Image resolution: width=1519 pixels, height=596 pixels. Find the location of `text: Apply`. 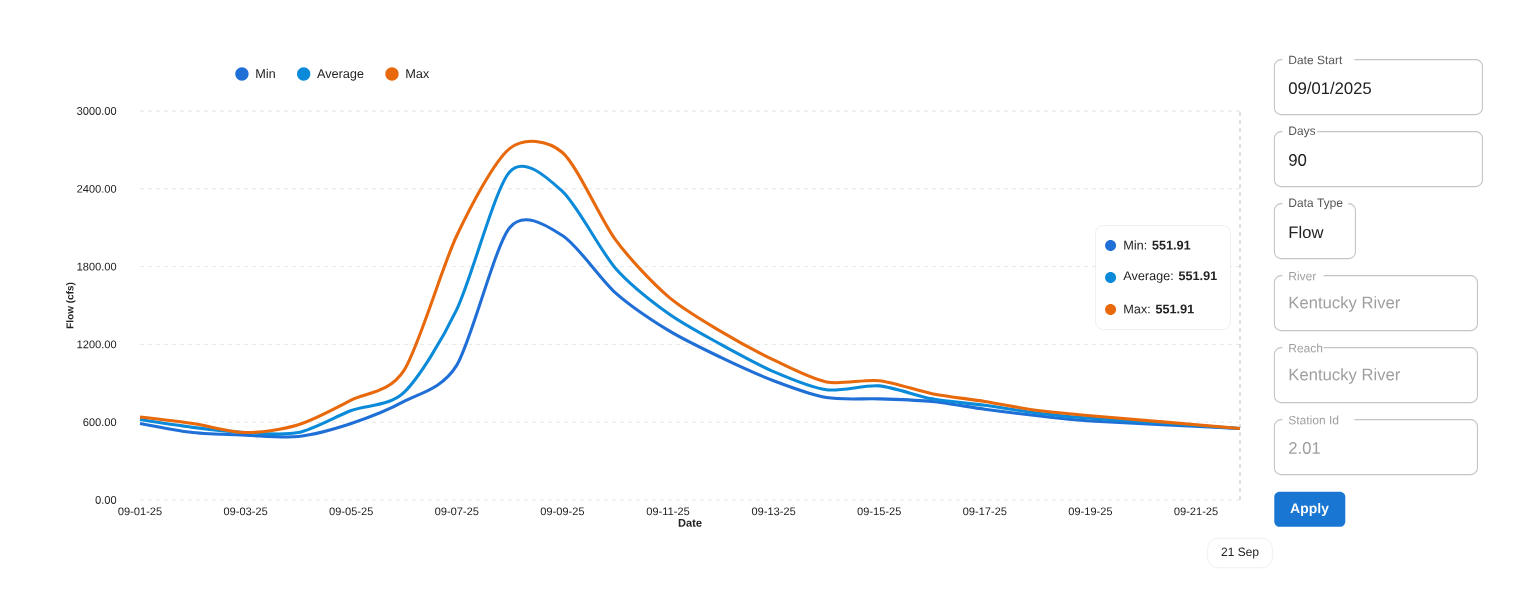

text: Apply is located at coordinates (1309, 509).